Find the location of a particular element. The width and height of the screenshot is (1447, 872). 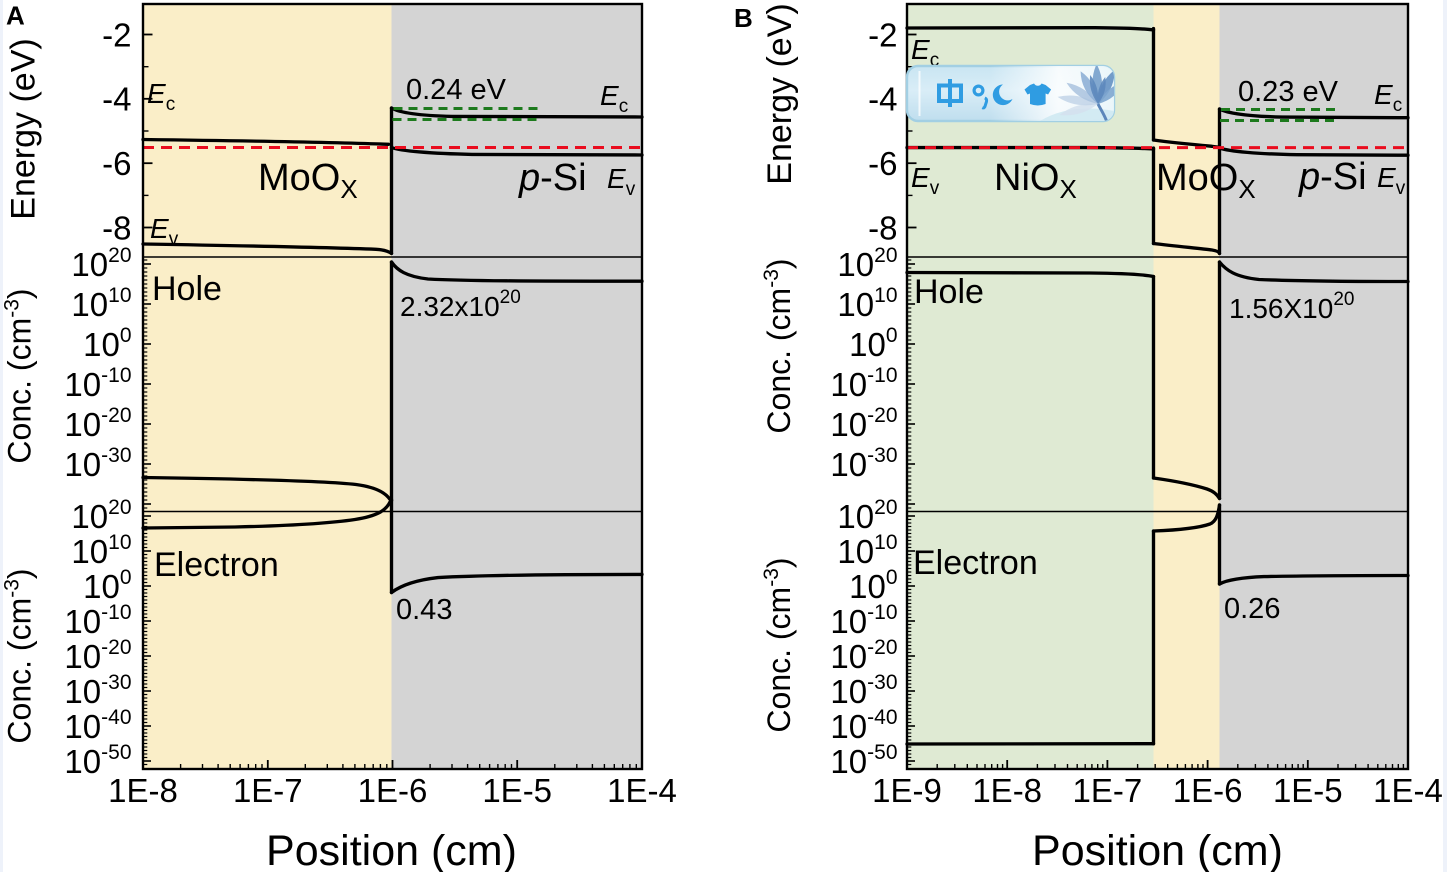

svg-text: 1E-9 is located at coordinates (907, 790).